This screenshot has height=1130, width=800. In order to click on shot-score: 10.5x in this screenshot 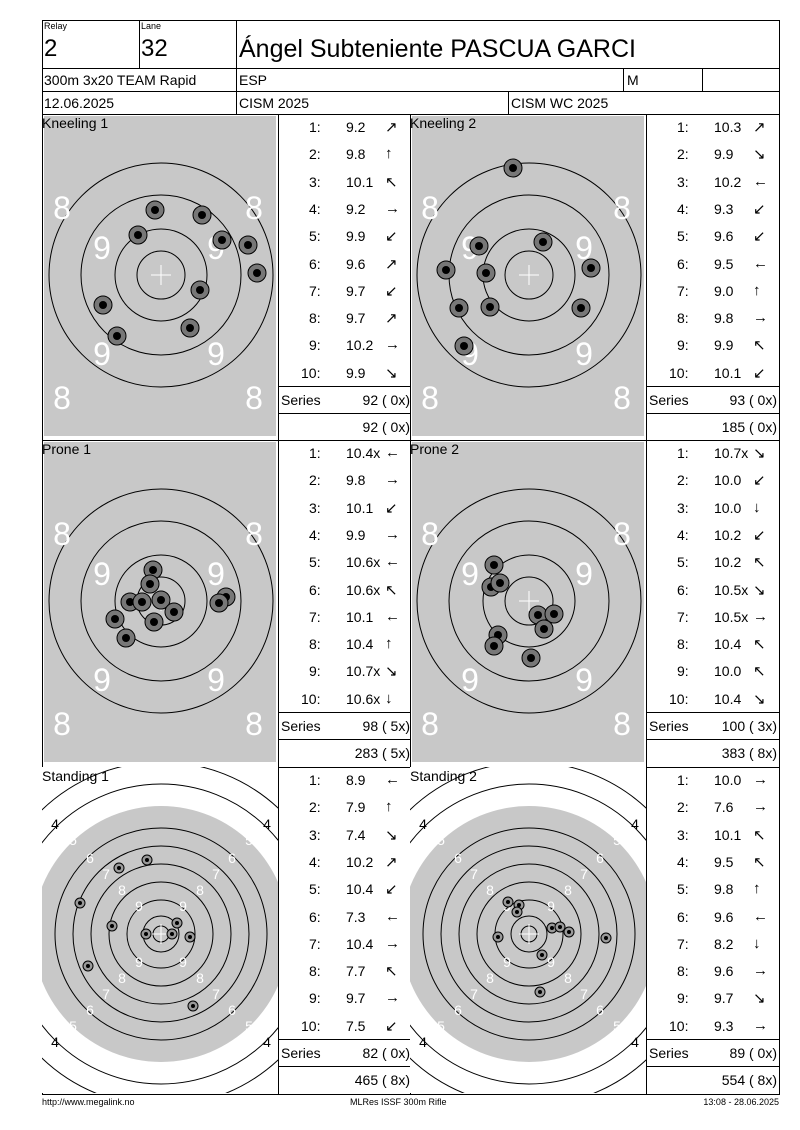, I will do `click(731, 589)`.